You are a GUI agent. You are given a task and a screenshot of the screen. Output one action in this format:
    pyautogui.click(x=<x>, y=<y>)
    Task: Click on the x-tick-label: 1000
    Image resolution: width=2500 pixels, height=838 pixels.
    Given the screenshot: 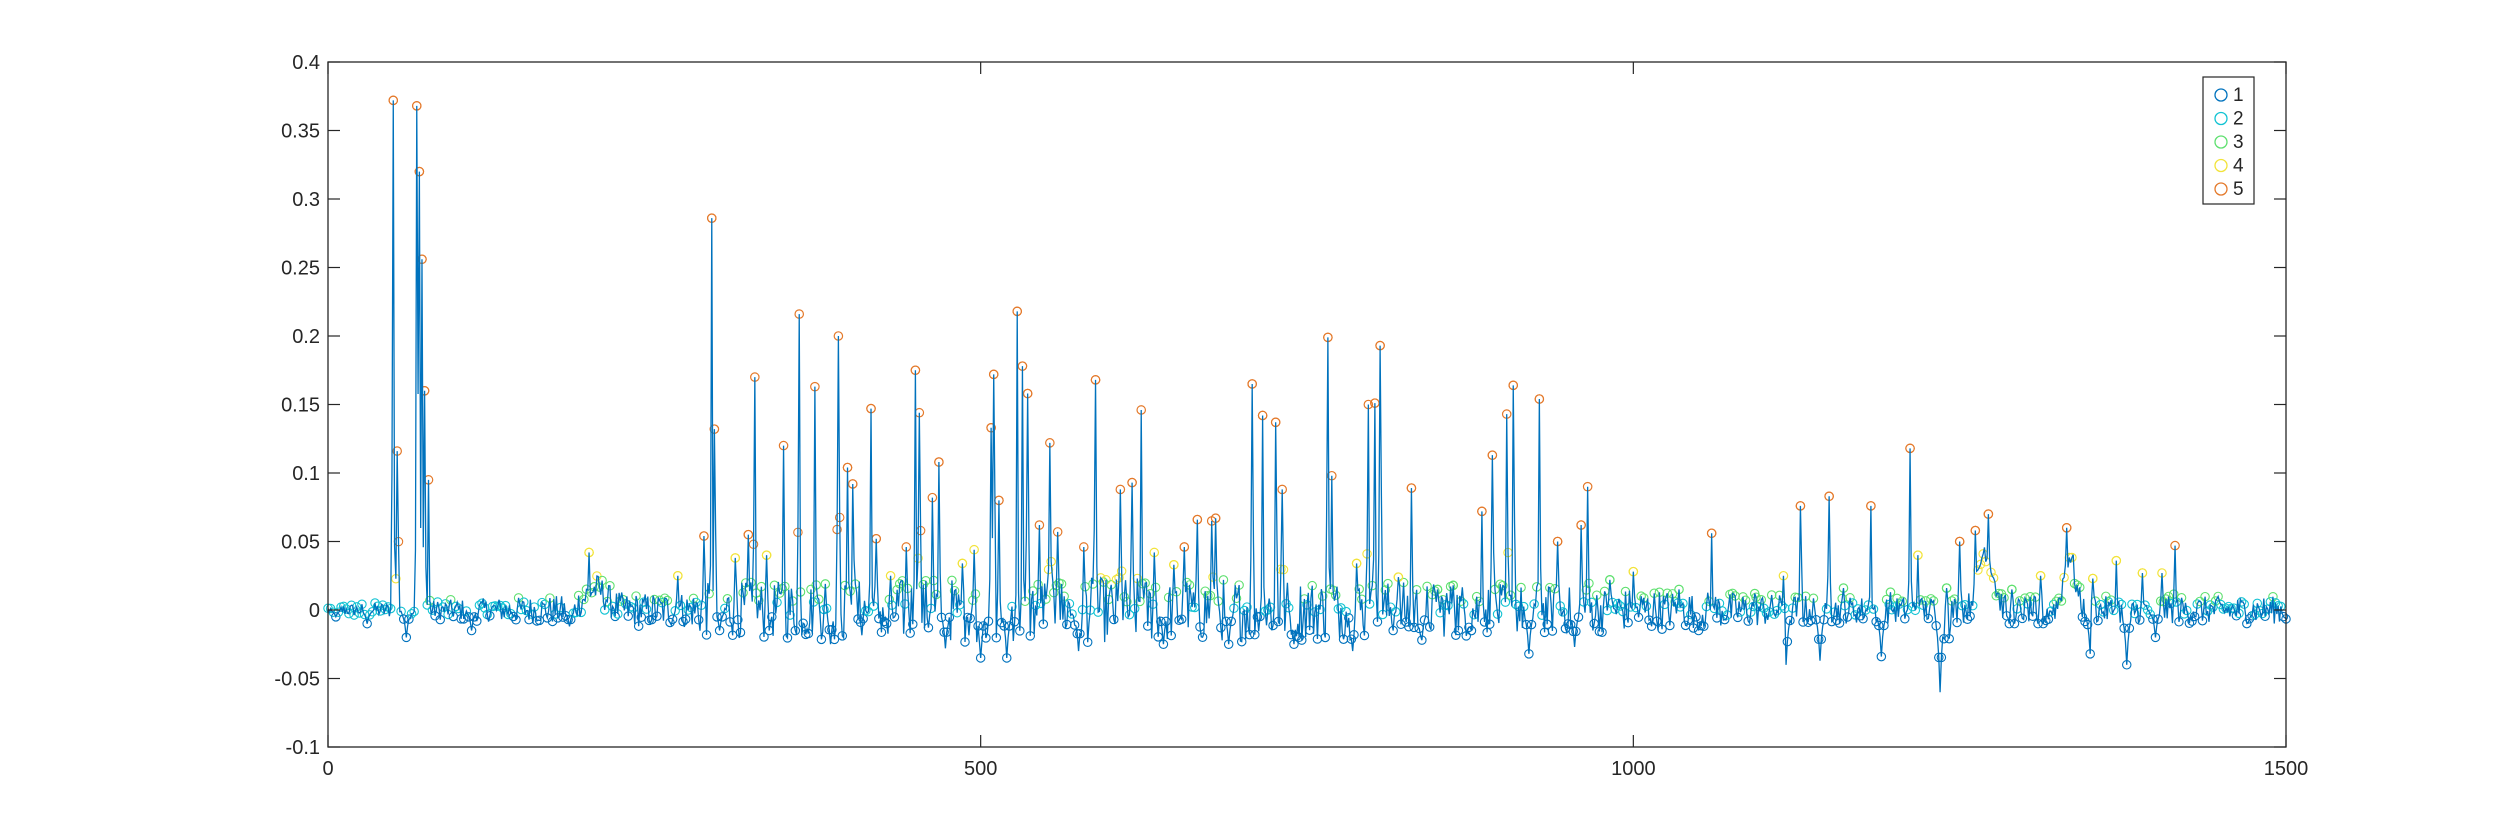 What is the action you would take?
    pyautogui.click(x=1633, y=769)
    